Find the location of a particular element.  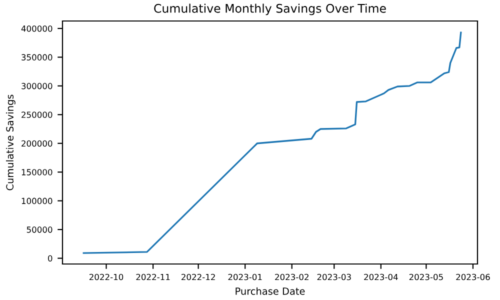

x-tick-label: 2022-12 is located at coordinates (198, 277).